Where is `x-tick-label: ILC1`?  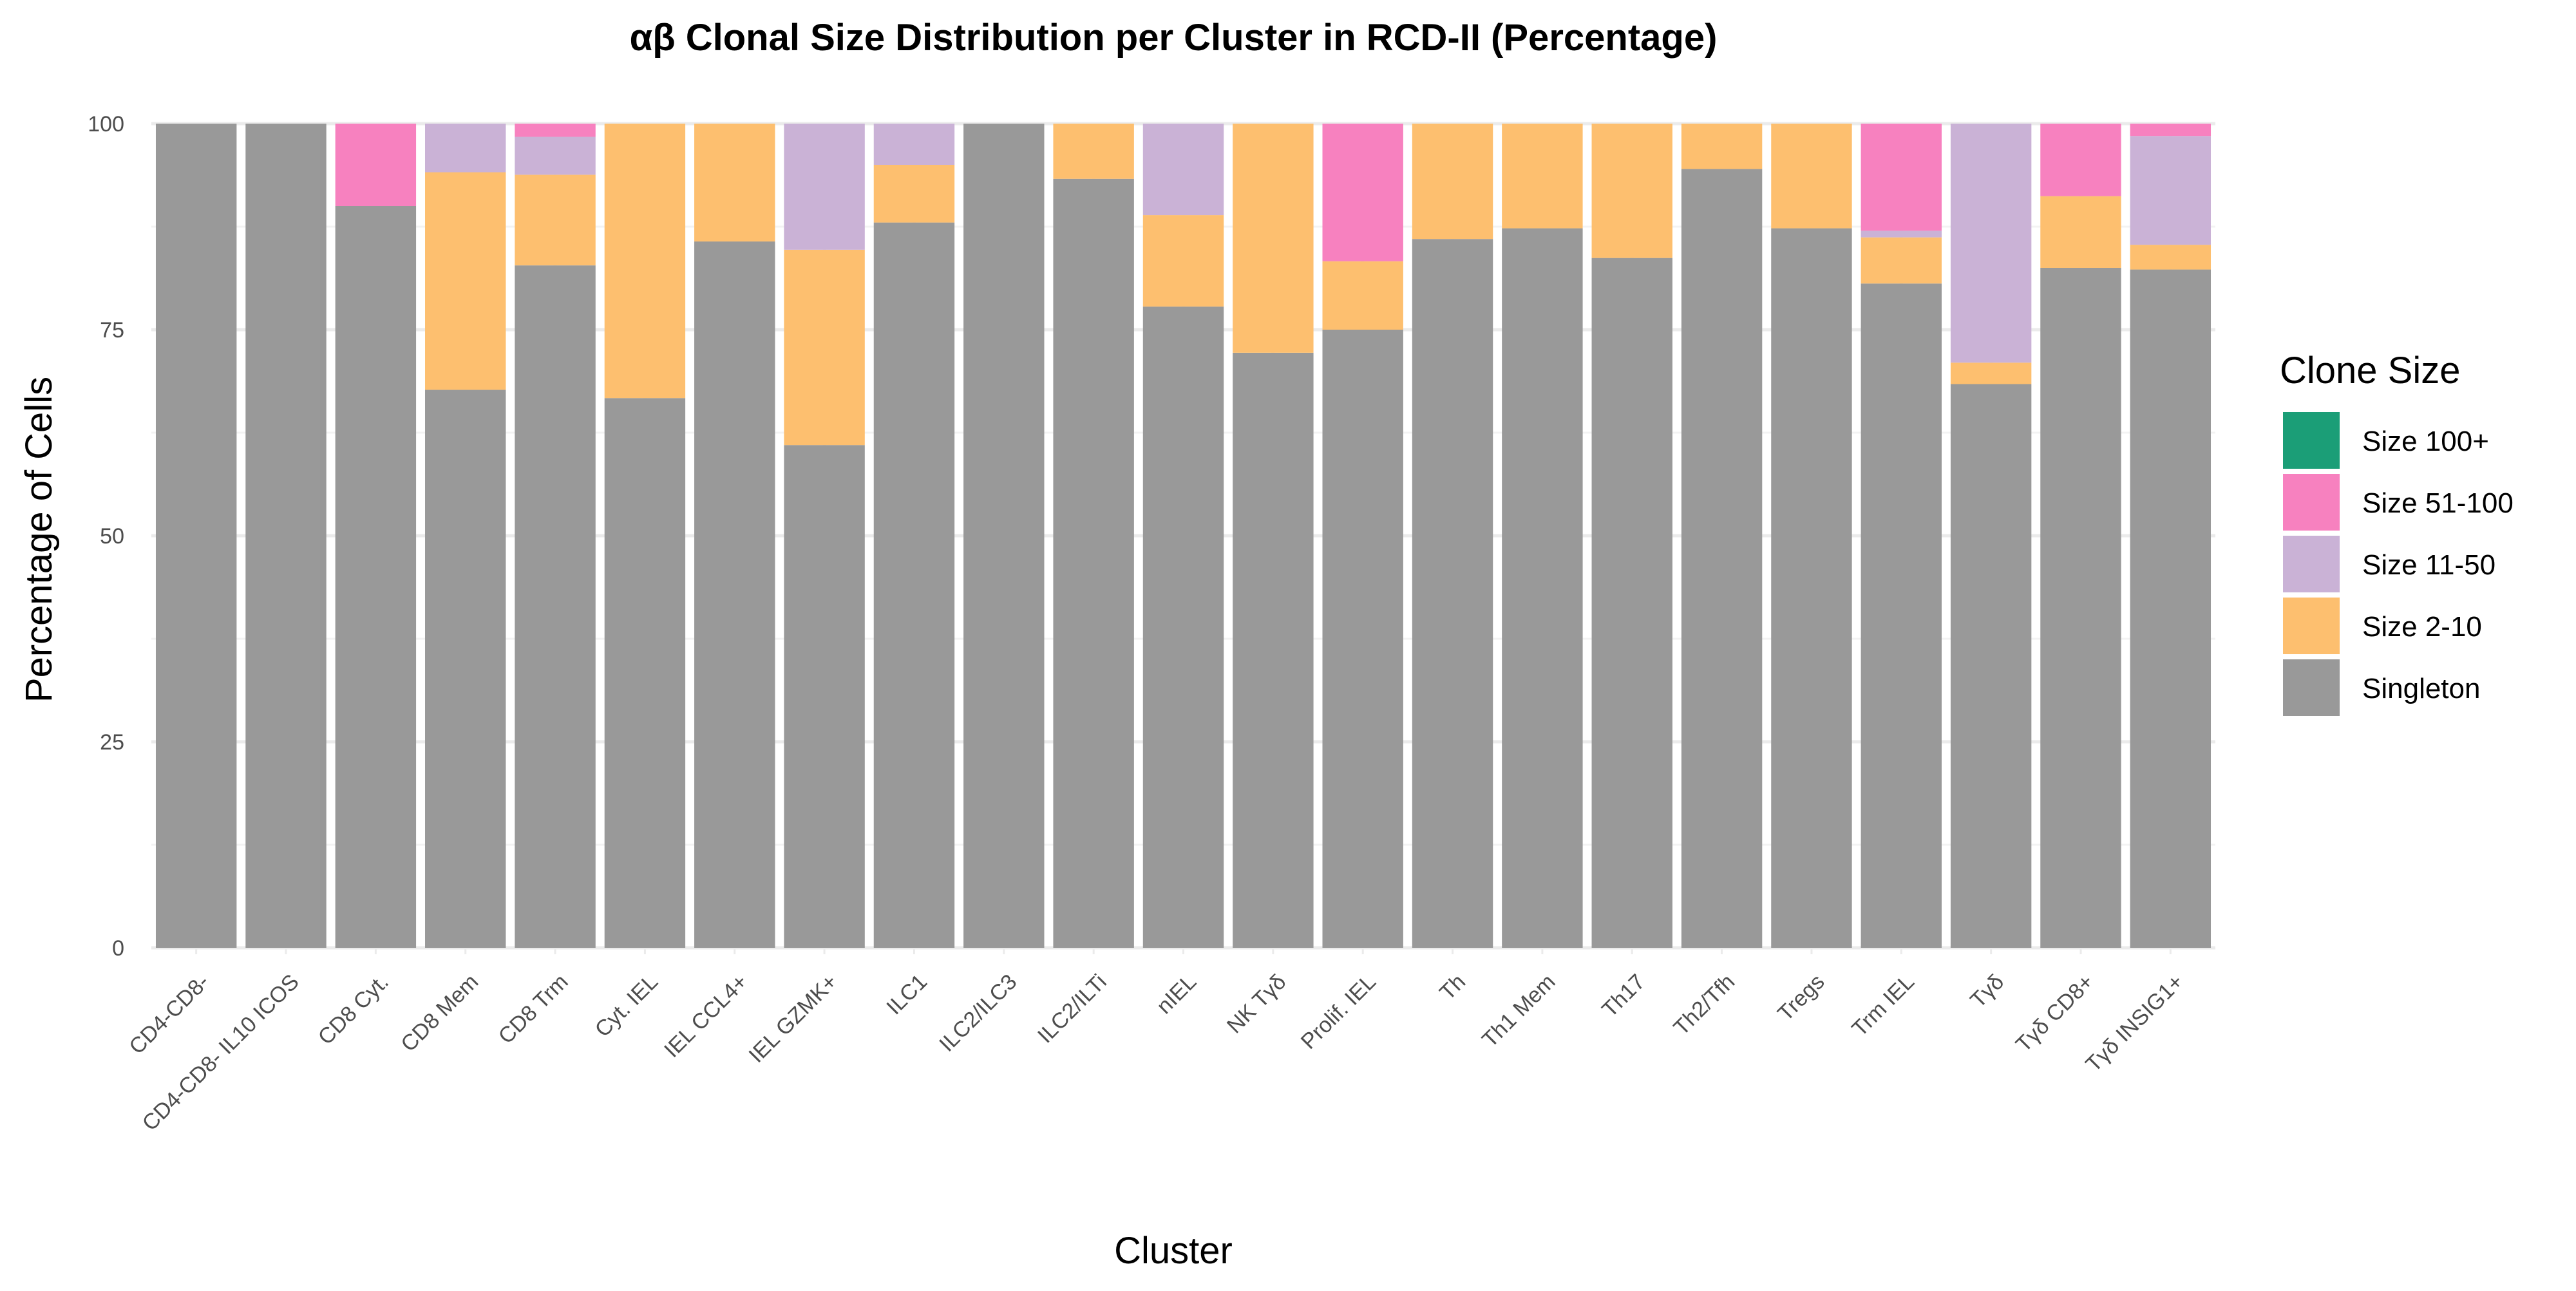
x-tick-label: ILC1 is located at coordinates (907, 995).